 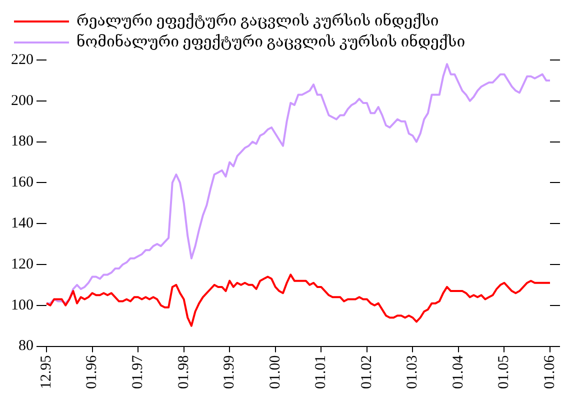 What do you see at coordinates (22, 224) in the screenshot?
I see `y-tick-label: 140` at bounding box center [22, 224].